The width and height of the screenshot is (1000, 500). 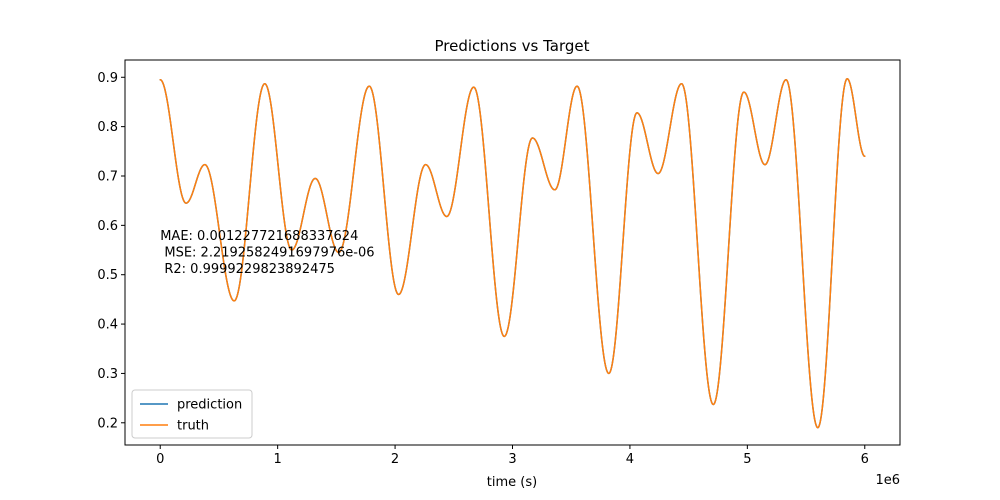 I want to click on y-tick-label: 0.2, so click(x=107, y=423).